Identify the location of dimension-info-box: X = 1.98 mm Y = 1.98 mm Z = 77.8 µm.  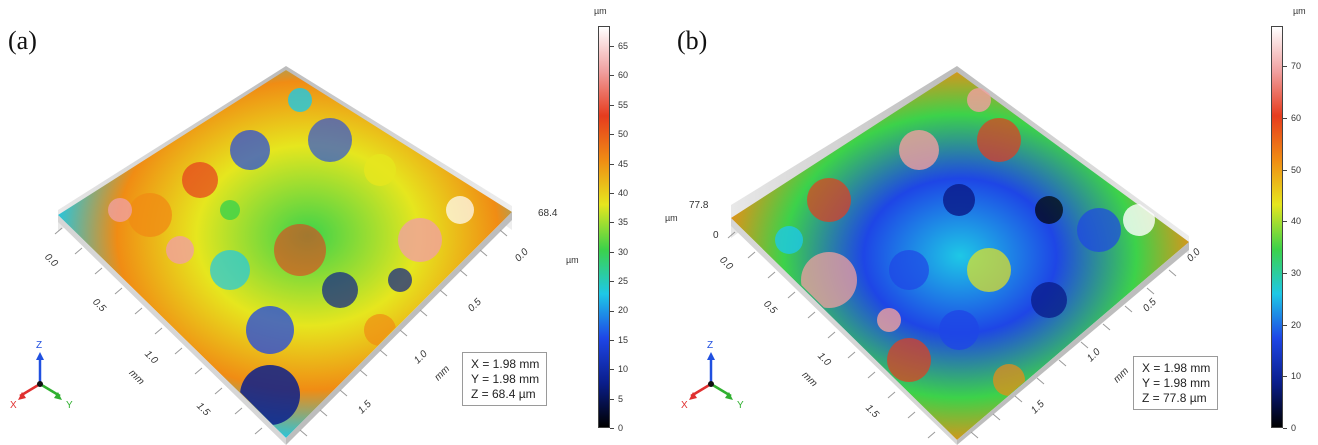
(1175, 383).